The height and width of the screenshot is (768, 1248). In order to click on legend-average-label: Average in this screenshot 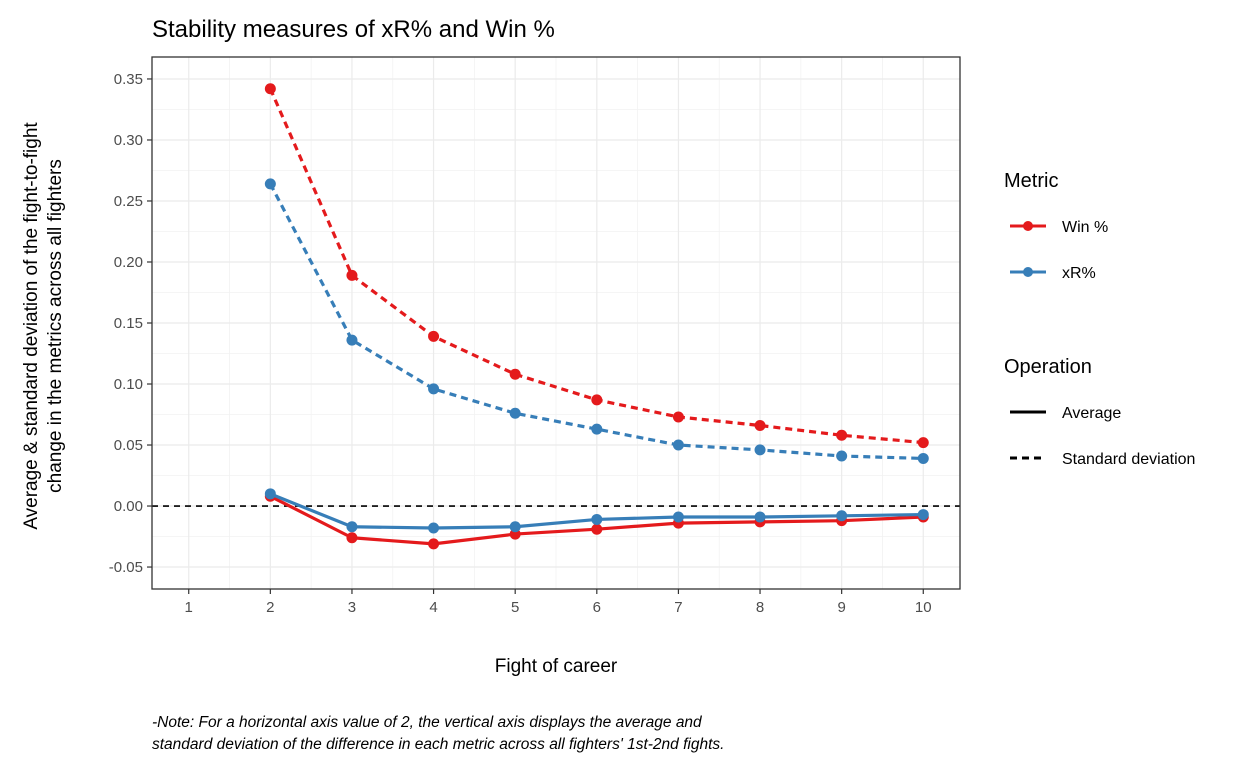, I will do `click(1091, 413)`.